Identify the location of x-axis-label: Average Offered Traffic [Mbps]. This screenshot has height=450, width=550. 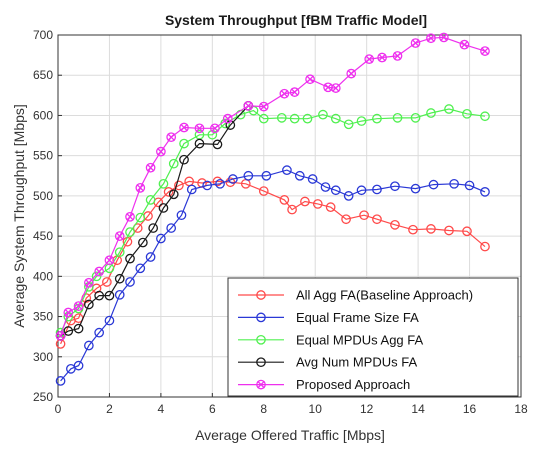
(290, 435).